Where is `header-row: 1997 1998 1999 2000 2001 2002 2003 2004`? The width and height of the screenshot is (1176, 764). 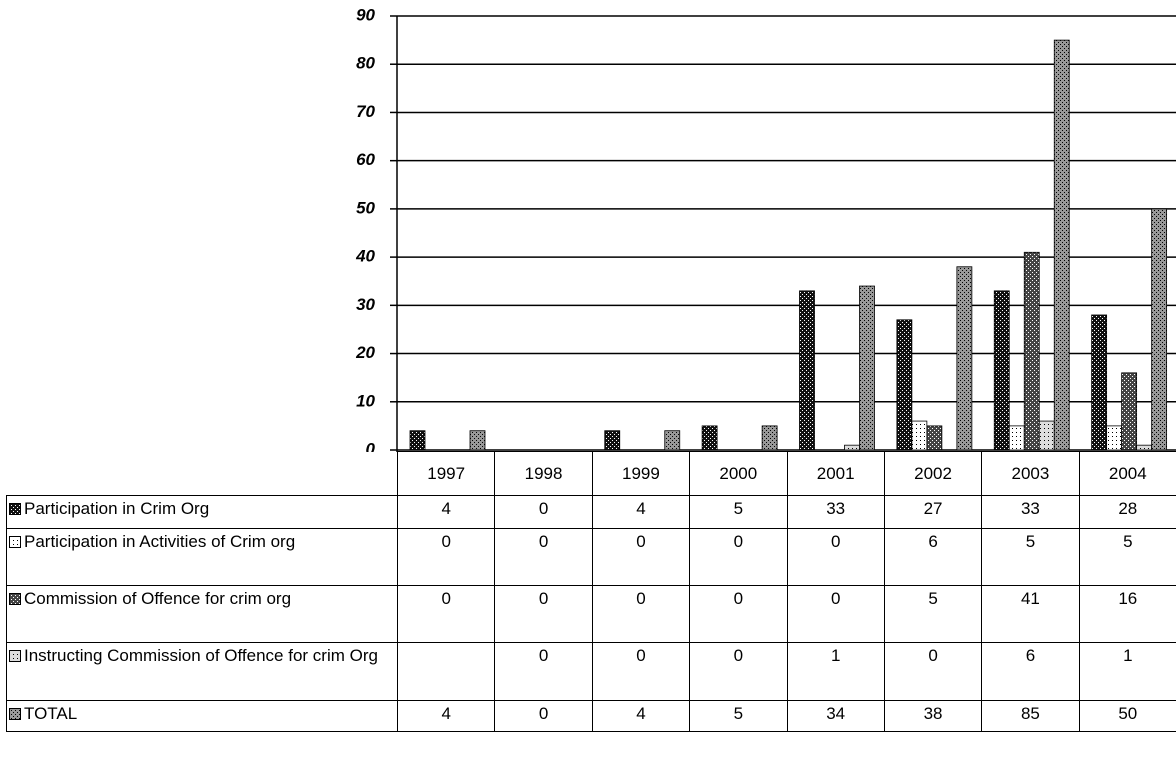
header-row: 1997 1998 1999 2000 2001 2002 2003 2004 is located at coordinates (591, 473).